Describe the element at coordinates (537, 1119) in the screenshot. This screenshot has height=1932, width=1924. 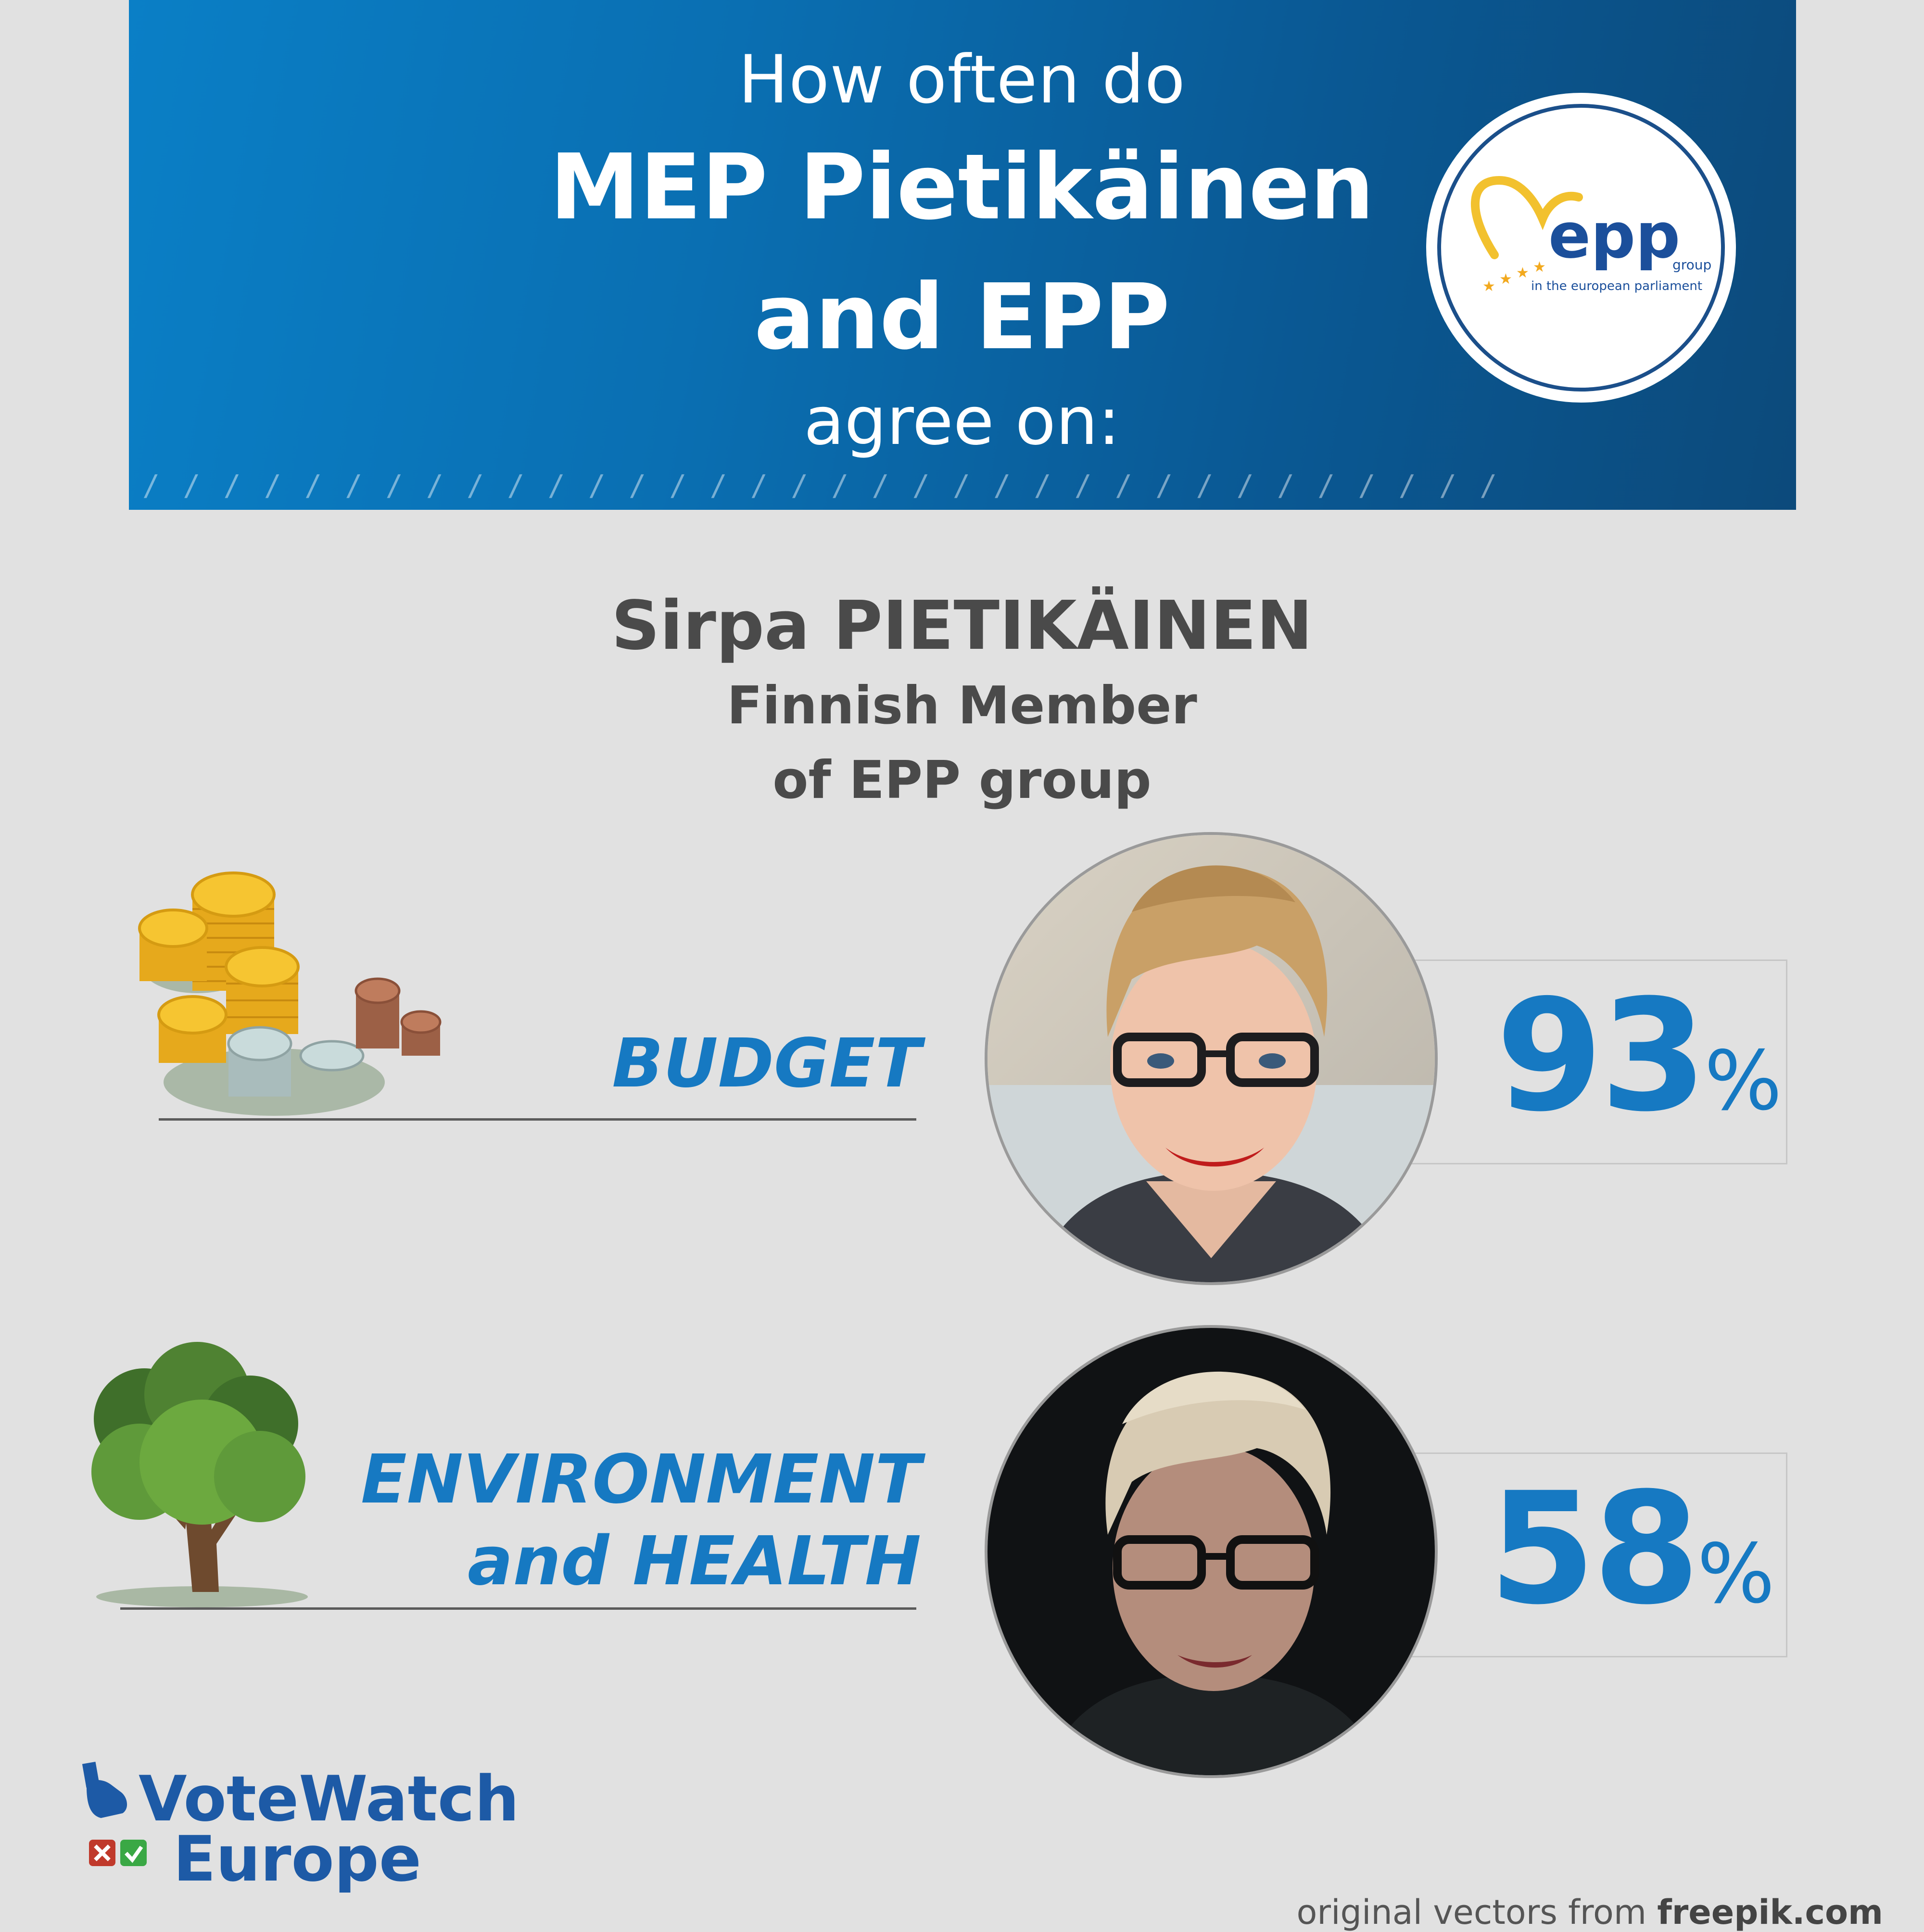
I see `budget-divider` at that location.